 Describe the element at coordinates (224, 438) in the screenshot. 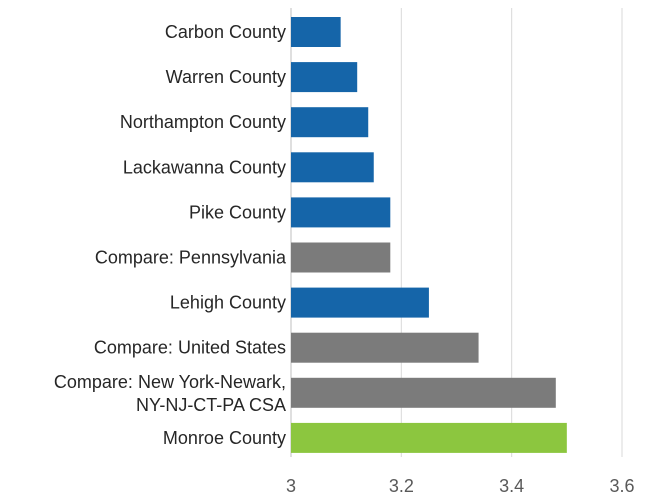

I see `category-label: Monroe County` at that location.